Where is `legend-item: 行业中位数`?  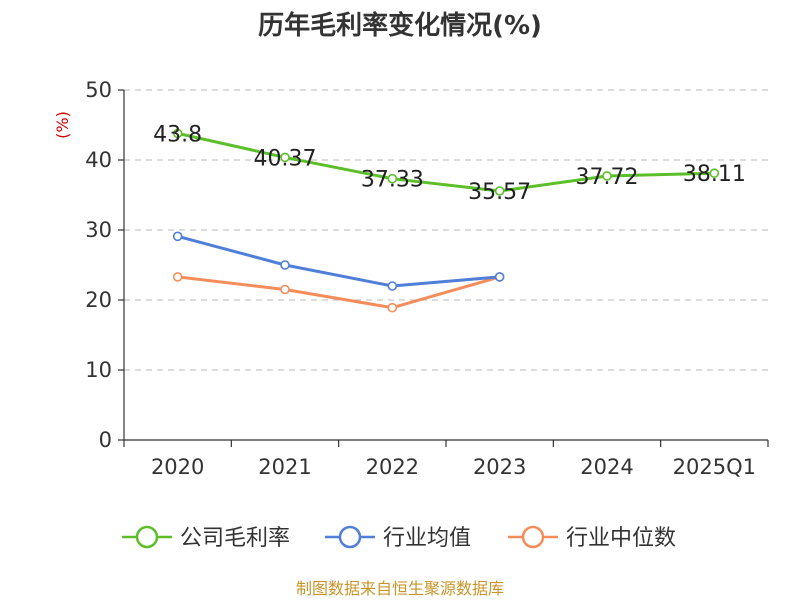 legend-item: 行业中位数 is located at coordinates (592, 538).